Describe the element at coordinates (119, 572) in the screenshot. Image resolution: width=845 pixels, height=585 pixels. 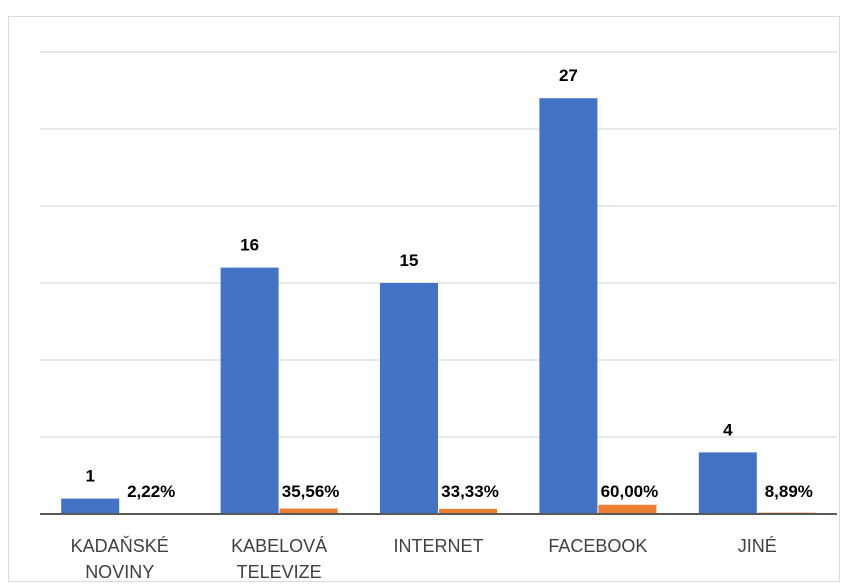
I see `category-label: NOVINY` at that location.